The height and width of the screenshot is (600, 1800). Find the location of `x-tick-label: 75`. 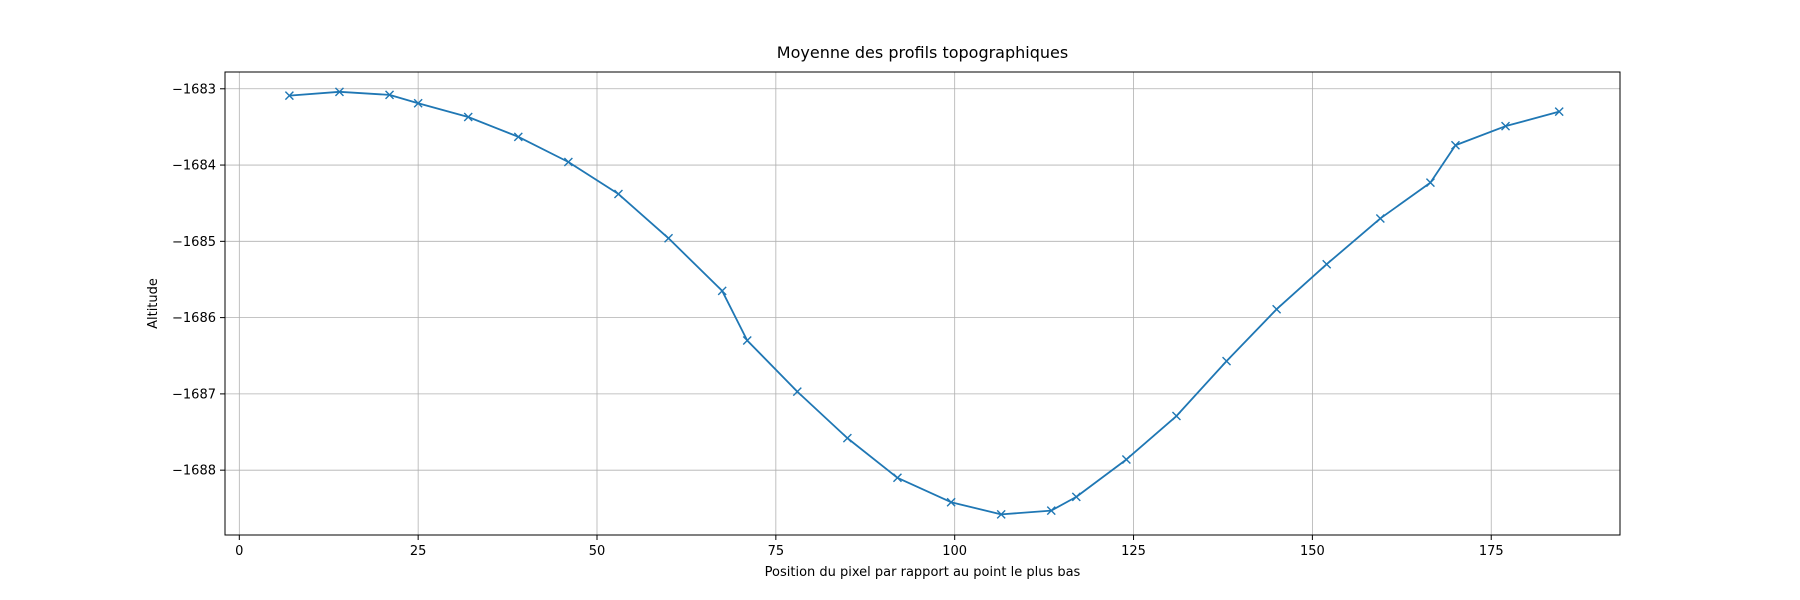

x-tick-label: 75 is located at coordinates (776, 551).